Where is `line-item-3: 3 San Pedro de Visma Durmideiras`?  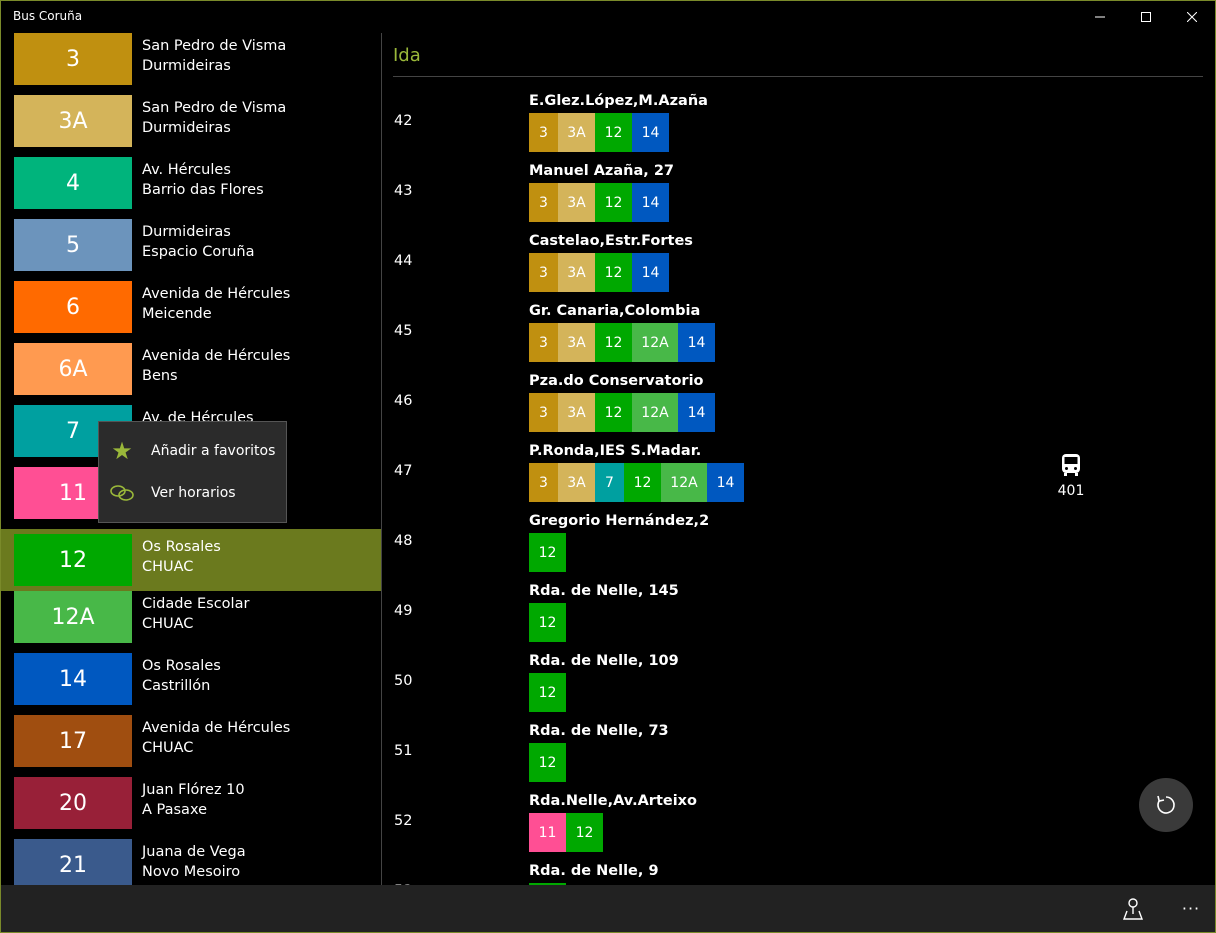 line-item-3: 3 San Pedro de Visma Durmideiras is located at coordinates (191, 64).